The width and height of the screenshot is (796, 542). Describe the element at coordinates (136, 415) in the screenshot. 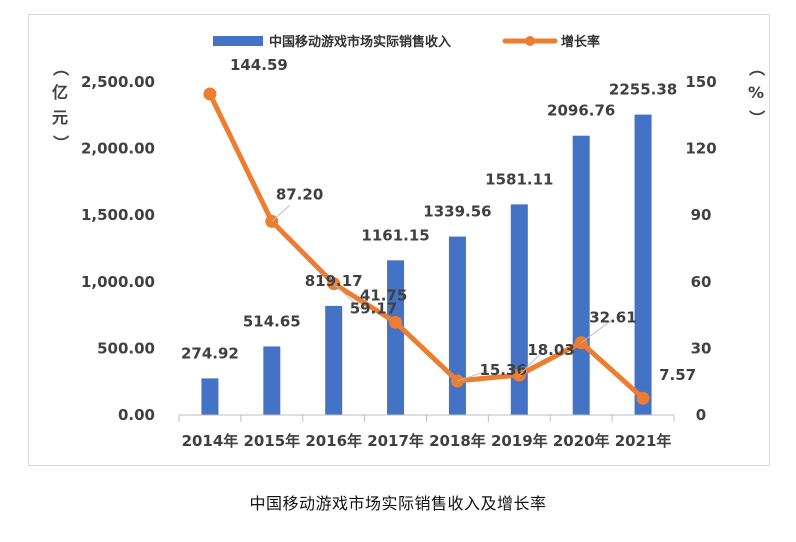

I see `y-left-tick-label: 0.00` at that location.